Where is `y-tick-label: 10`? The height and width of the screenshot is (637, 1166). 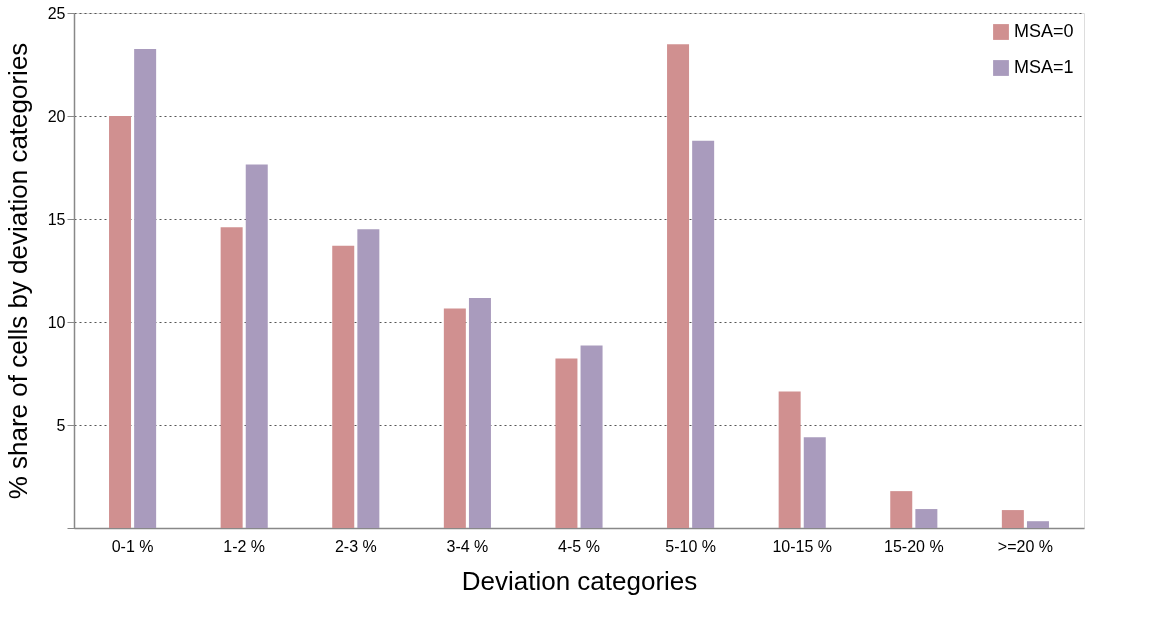 y-tick-label: 10 is located at coordinates (56, 322).